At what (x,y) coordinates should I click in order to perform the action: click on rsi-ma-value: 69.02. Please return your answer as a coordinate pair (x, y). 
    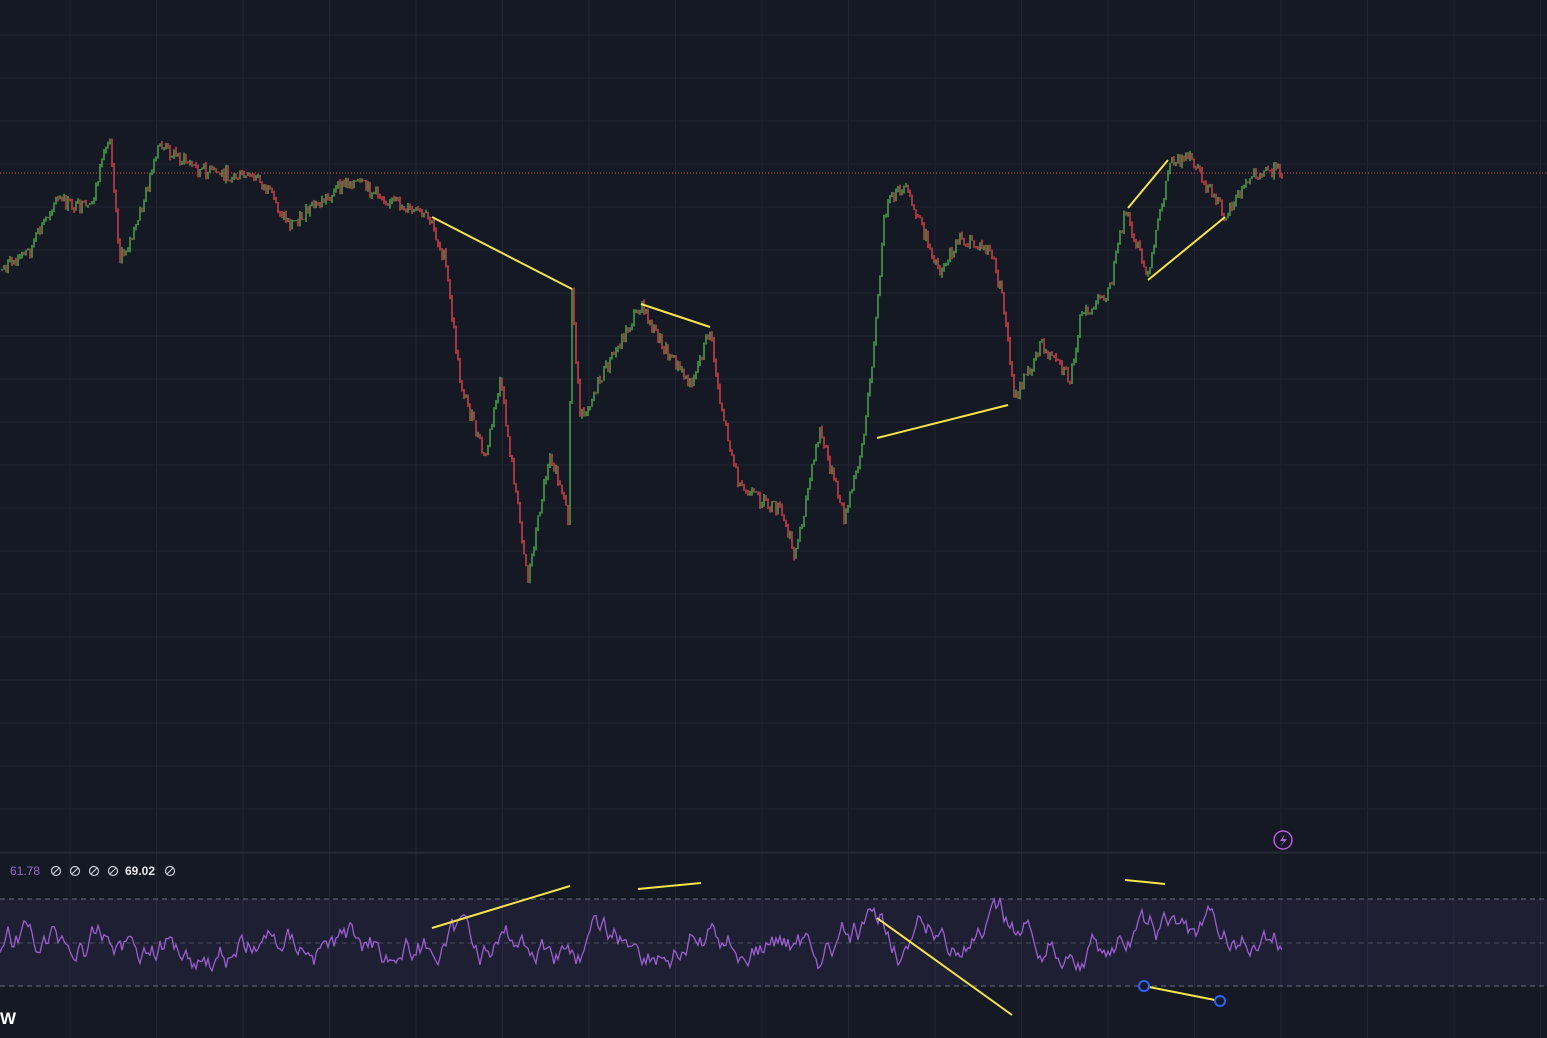
    Looking at the image, I should click on (140, 871).